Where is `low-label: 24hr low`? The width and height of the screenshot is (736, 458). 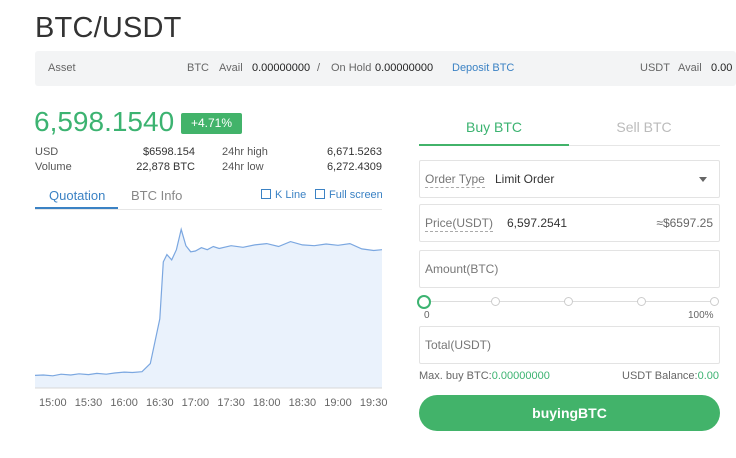 low-label: 24hr low is located at coordinates (243, 167).